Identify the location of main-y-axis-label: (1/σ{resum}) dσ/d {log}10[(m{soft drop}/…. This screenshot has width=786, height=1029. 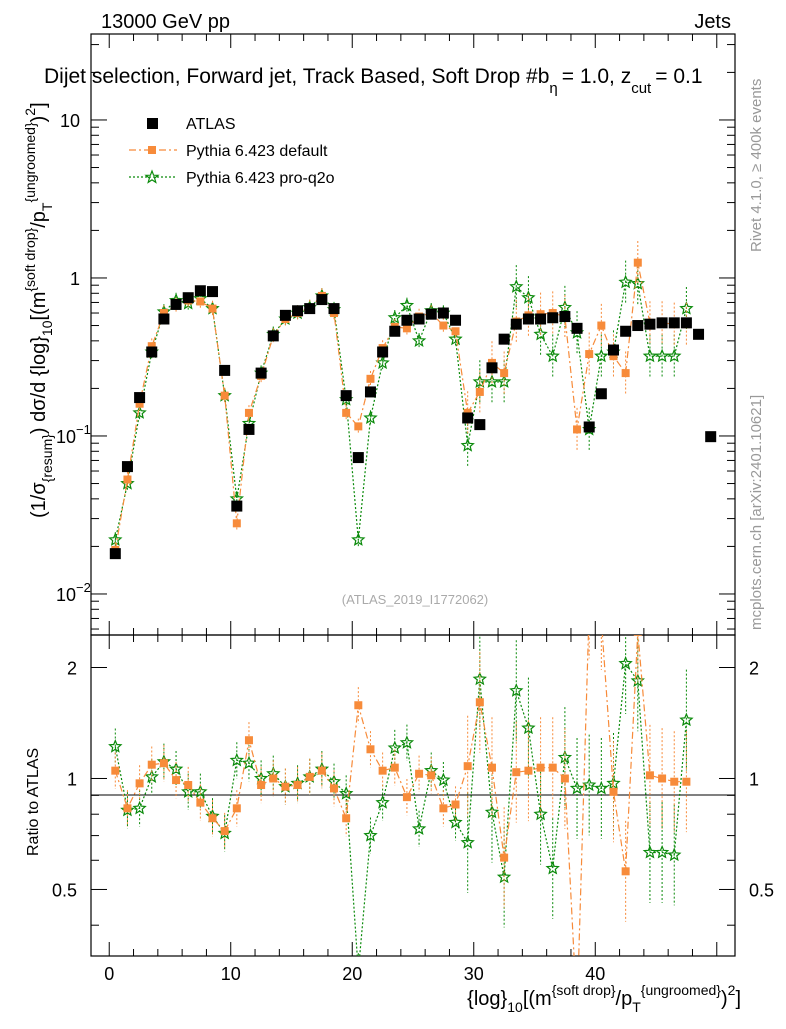
(38, 310).